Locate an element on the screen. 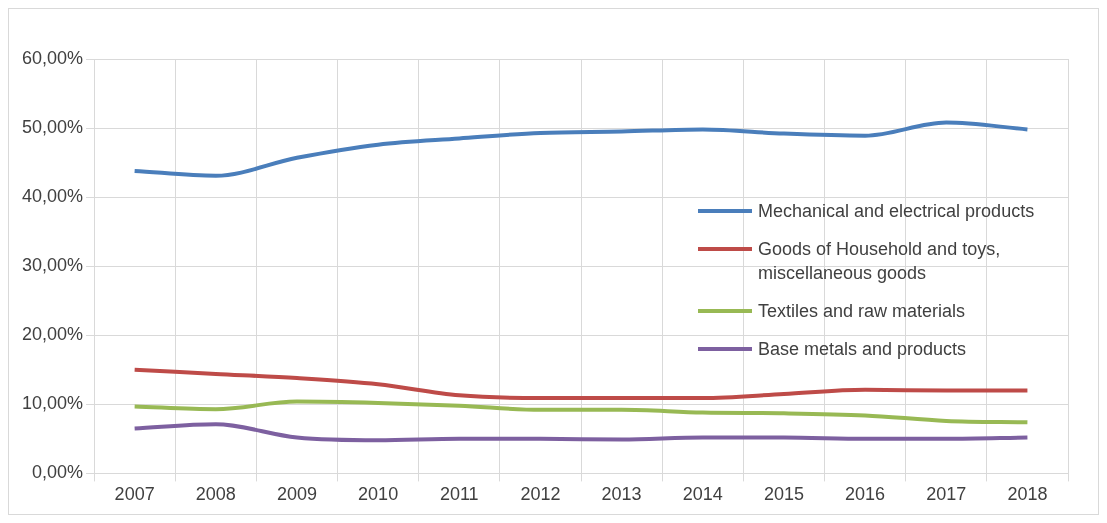  x-tick-label: 2018 is located at coordinates (1027, 494).